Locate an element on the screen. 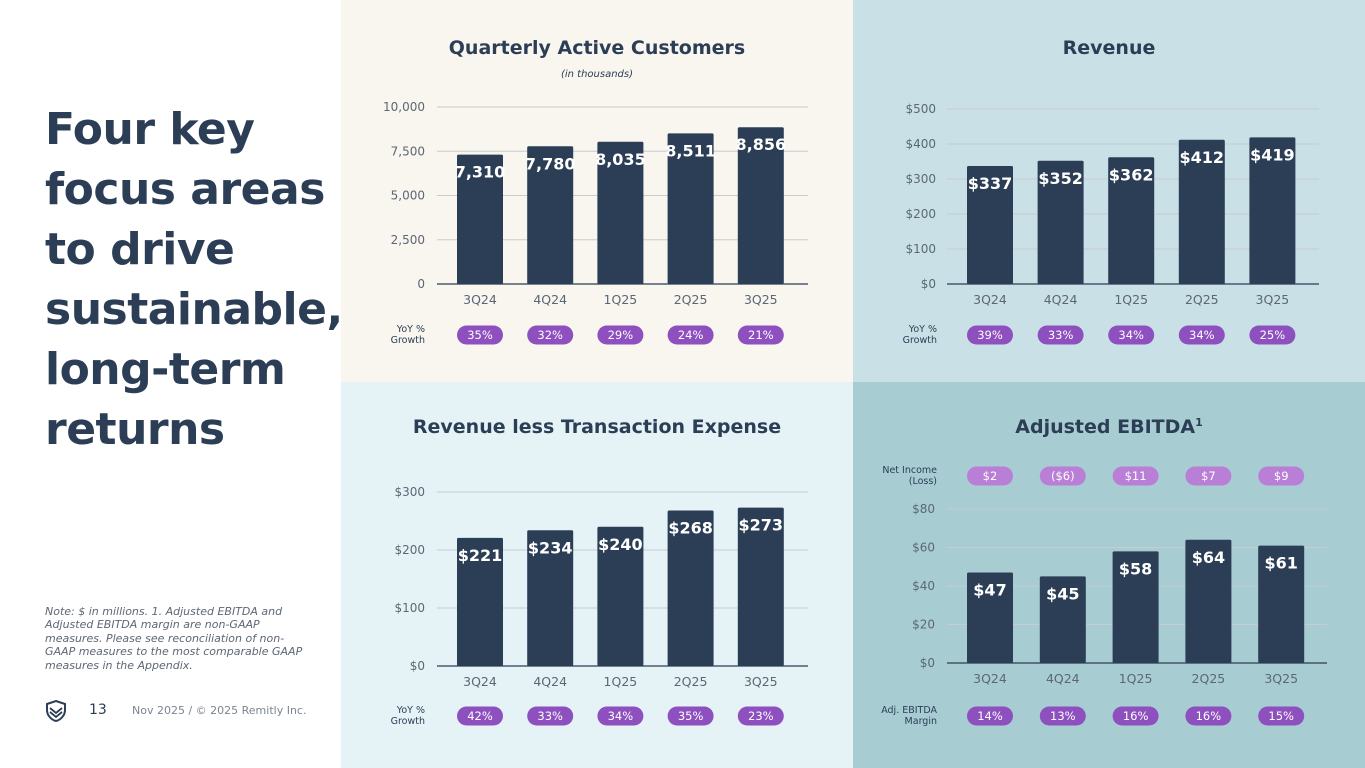  growth-pill-label: 35% is located at coordinates (480, 335).